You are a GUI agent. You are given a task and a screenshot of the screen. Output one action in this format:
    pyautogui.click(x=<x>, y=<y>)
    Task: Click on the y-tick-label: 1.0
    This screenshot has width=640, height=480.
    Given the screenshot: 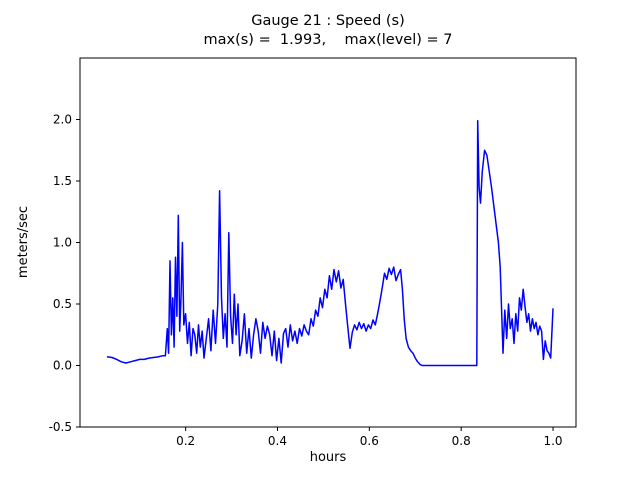 What is the action you would take?
    pyautogui.click(x=62, y=243)
    